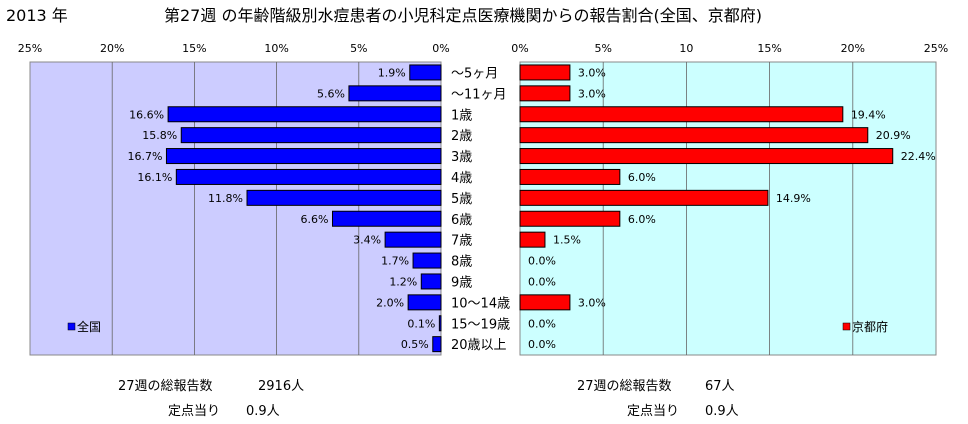  Describe the element at coordinates (367, 240) in the screenshot. I see `value-label-national: 3.4%` at that location.